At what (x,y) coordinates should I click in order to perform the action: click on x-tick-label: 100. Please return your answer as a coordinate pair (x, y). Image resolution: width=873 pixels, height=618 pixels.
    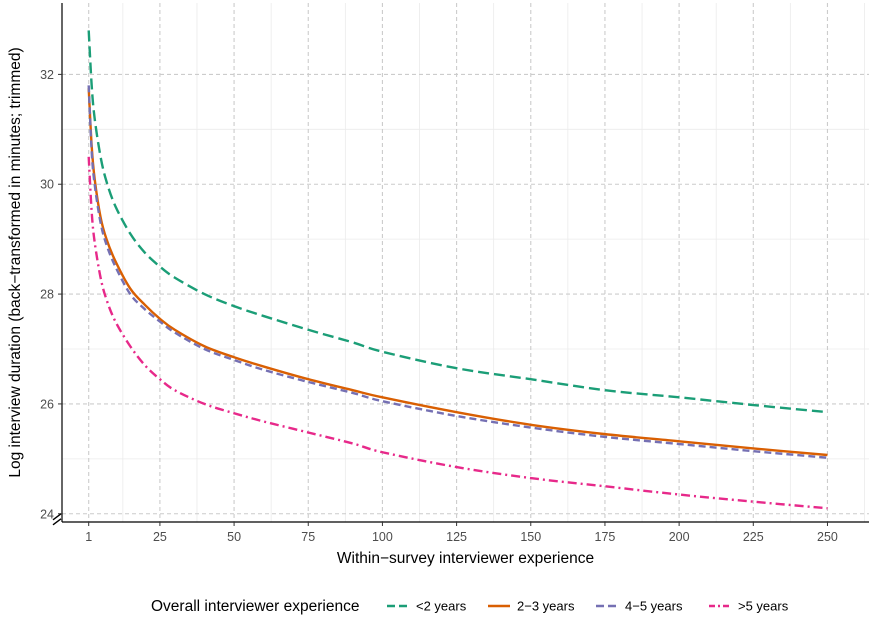
    Looking at the image, I should click on (382, 537).